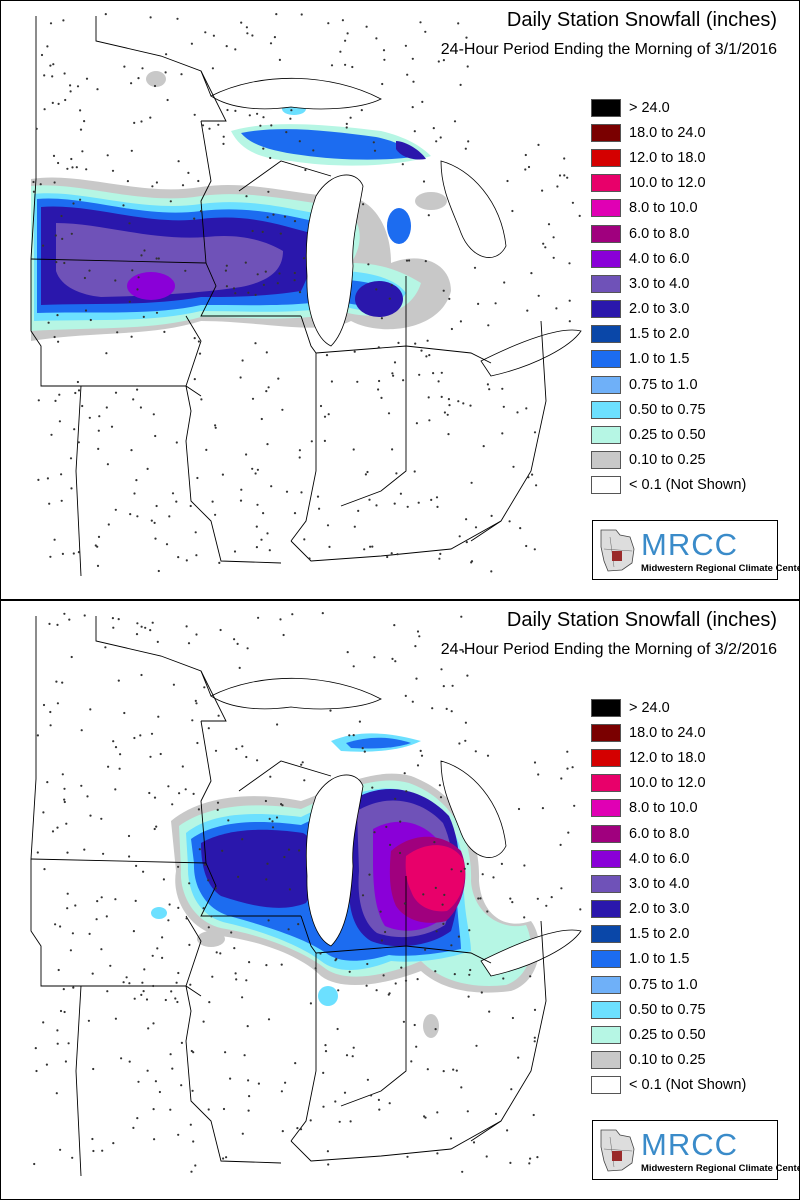 This screenshot has height=1200, width=800. Describe the element at coordinates (659, 233) in the screenshot. I see `legend-label: 6.0 to 8.0` at that location.